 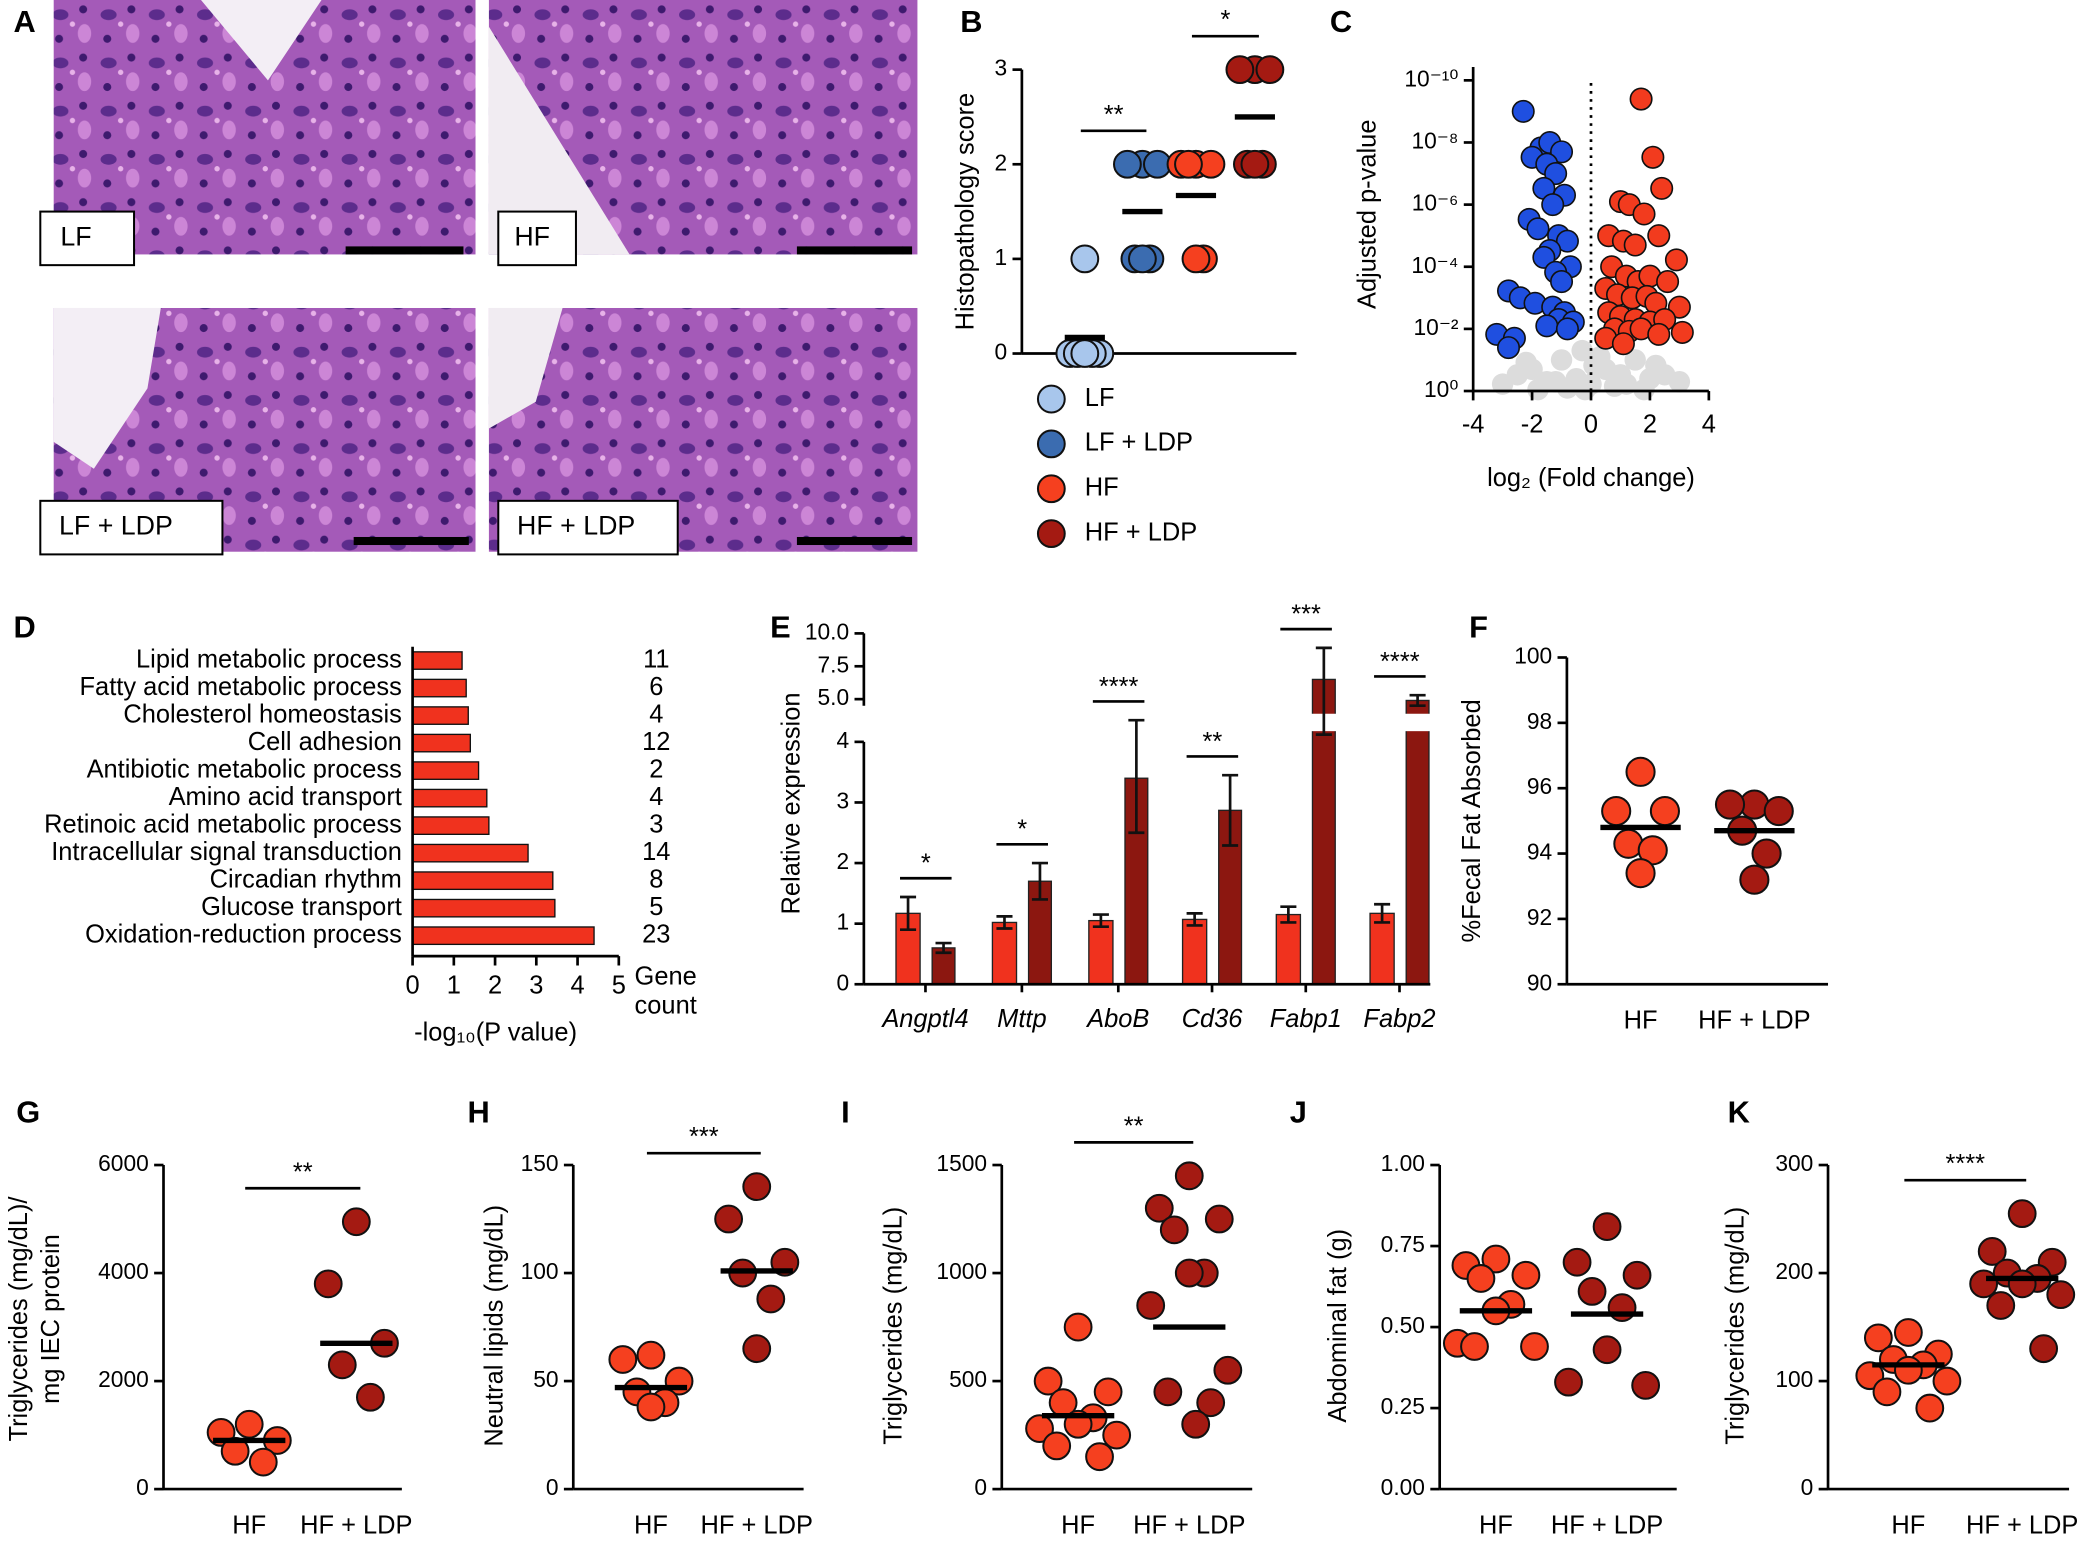 I want to click on lumen, so click(x=525, y=368).